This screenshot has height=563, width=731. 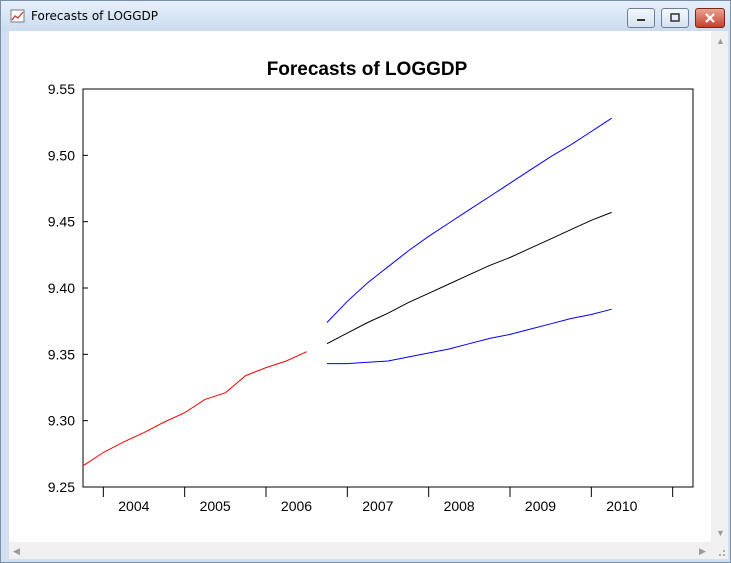 What do you see at coordinates (365, 16) in the screenshot?
I see `title-bar: Forecasts of LOGGDP` at bounding box center [365, 16].